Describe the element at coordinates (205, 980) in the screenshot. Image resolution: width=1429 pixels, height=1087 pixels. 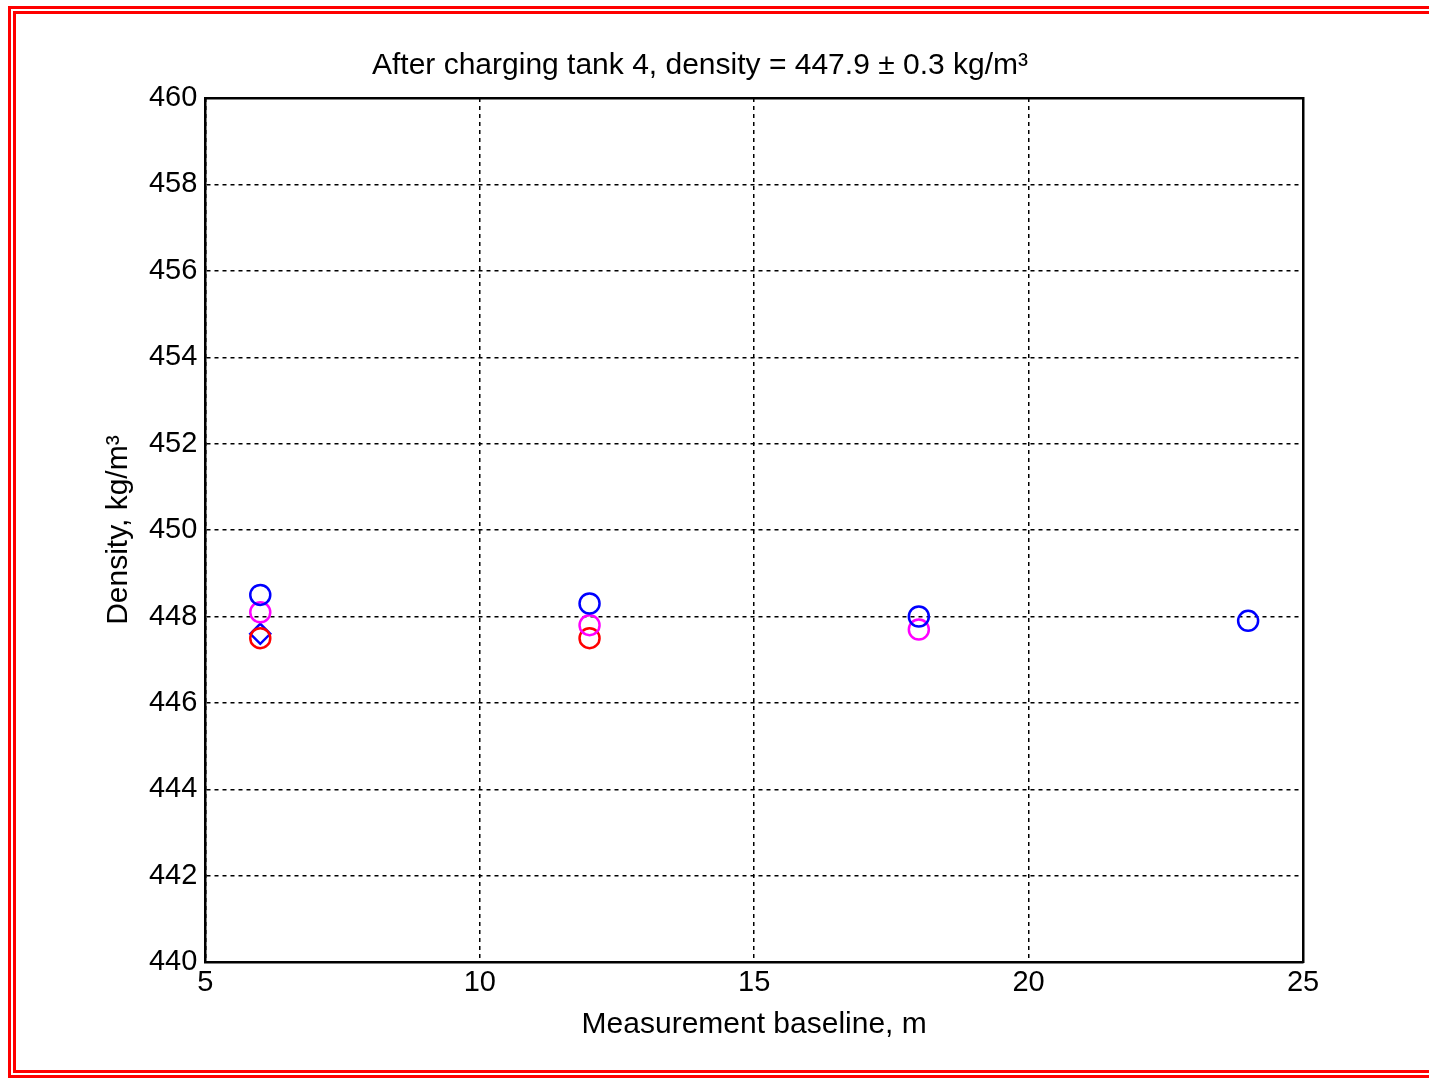
I see `x-tick-label: 5` at that location.